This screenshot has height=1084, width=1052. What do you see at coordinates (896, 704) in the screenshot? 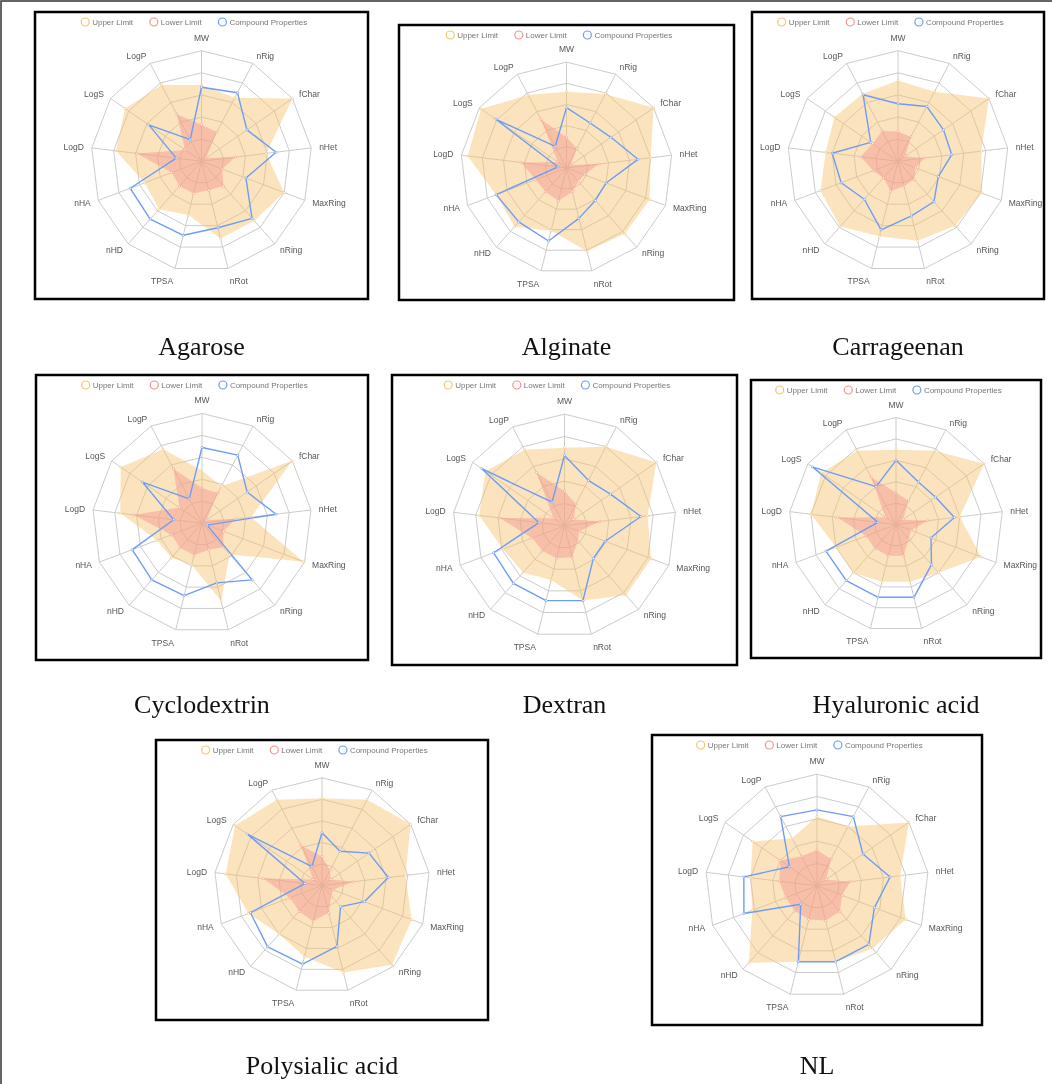
I see `text: Hyaluronic acid` at bounding box center [896, 704].